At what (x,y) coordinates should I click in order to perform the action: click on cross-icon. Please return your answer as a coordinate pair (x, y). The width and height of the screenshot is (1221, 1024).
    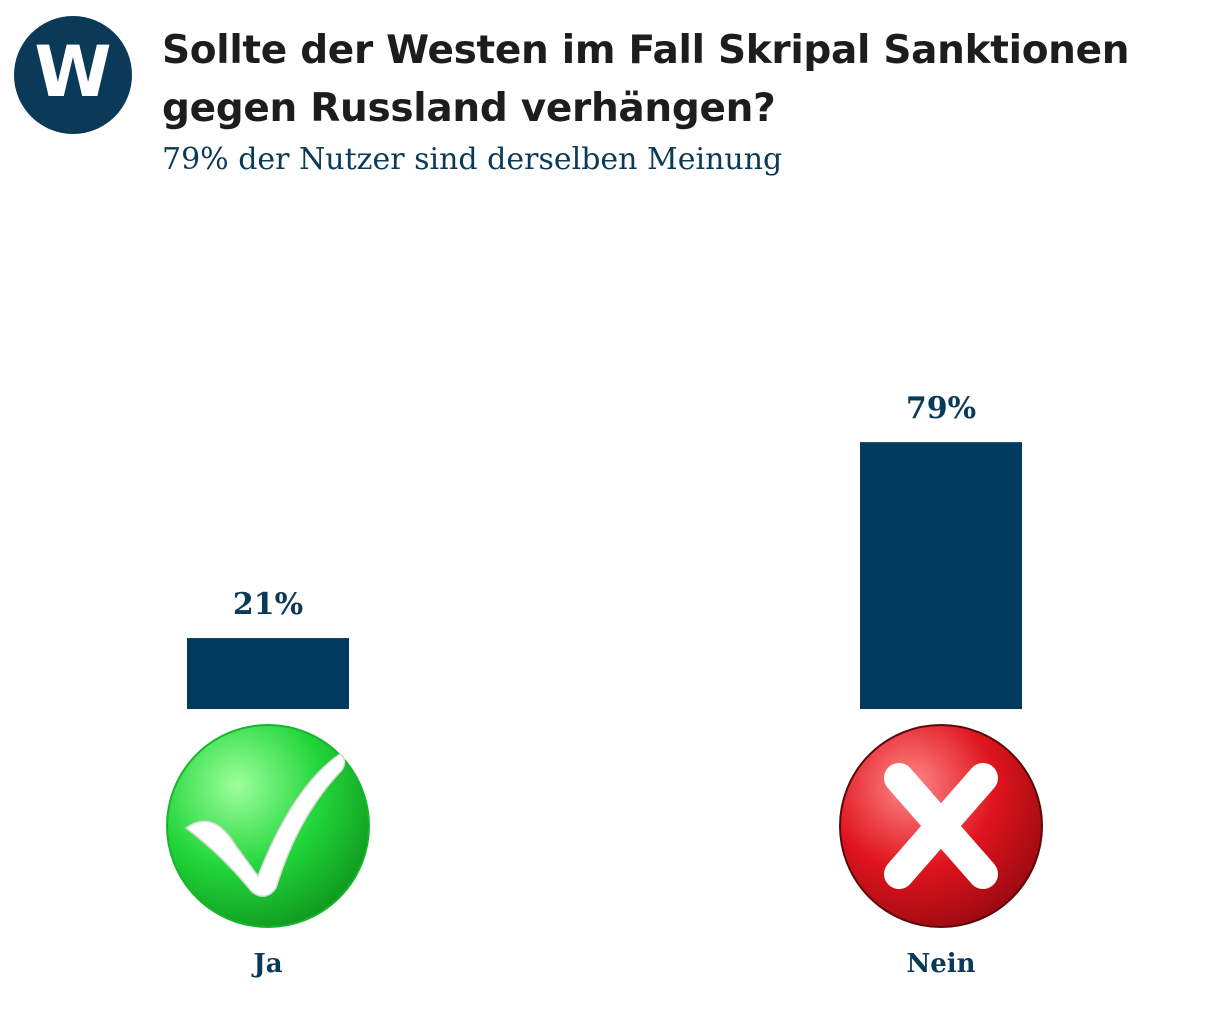
    Looking at the image, I should click on (941, 826).